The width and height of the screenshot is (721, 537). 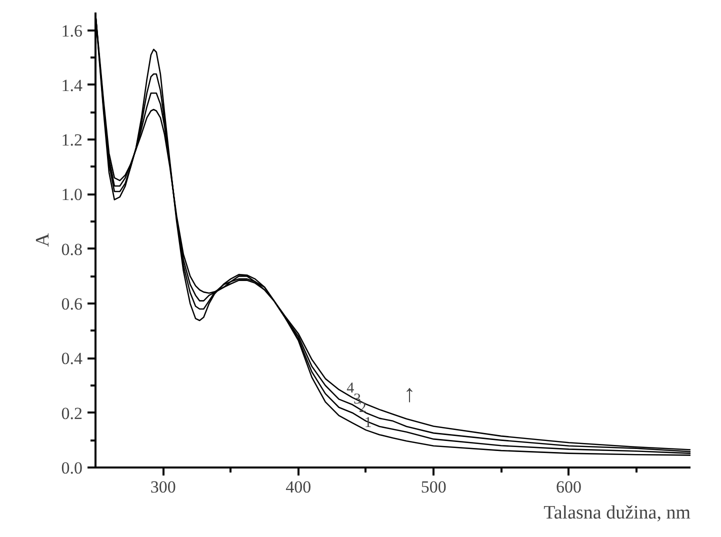 I want to click on y-tick-label: 1.0, so click(x=71, y=194).